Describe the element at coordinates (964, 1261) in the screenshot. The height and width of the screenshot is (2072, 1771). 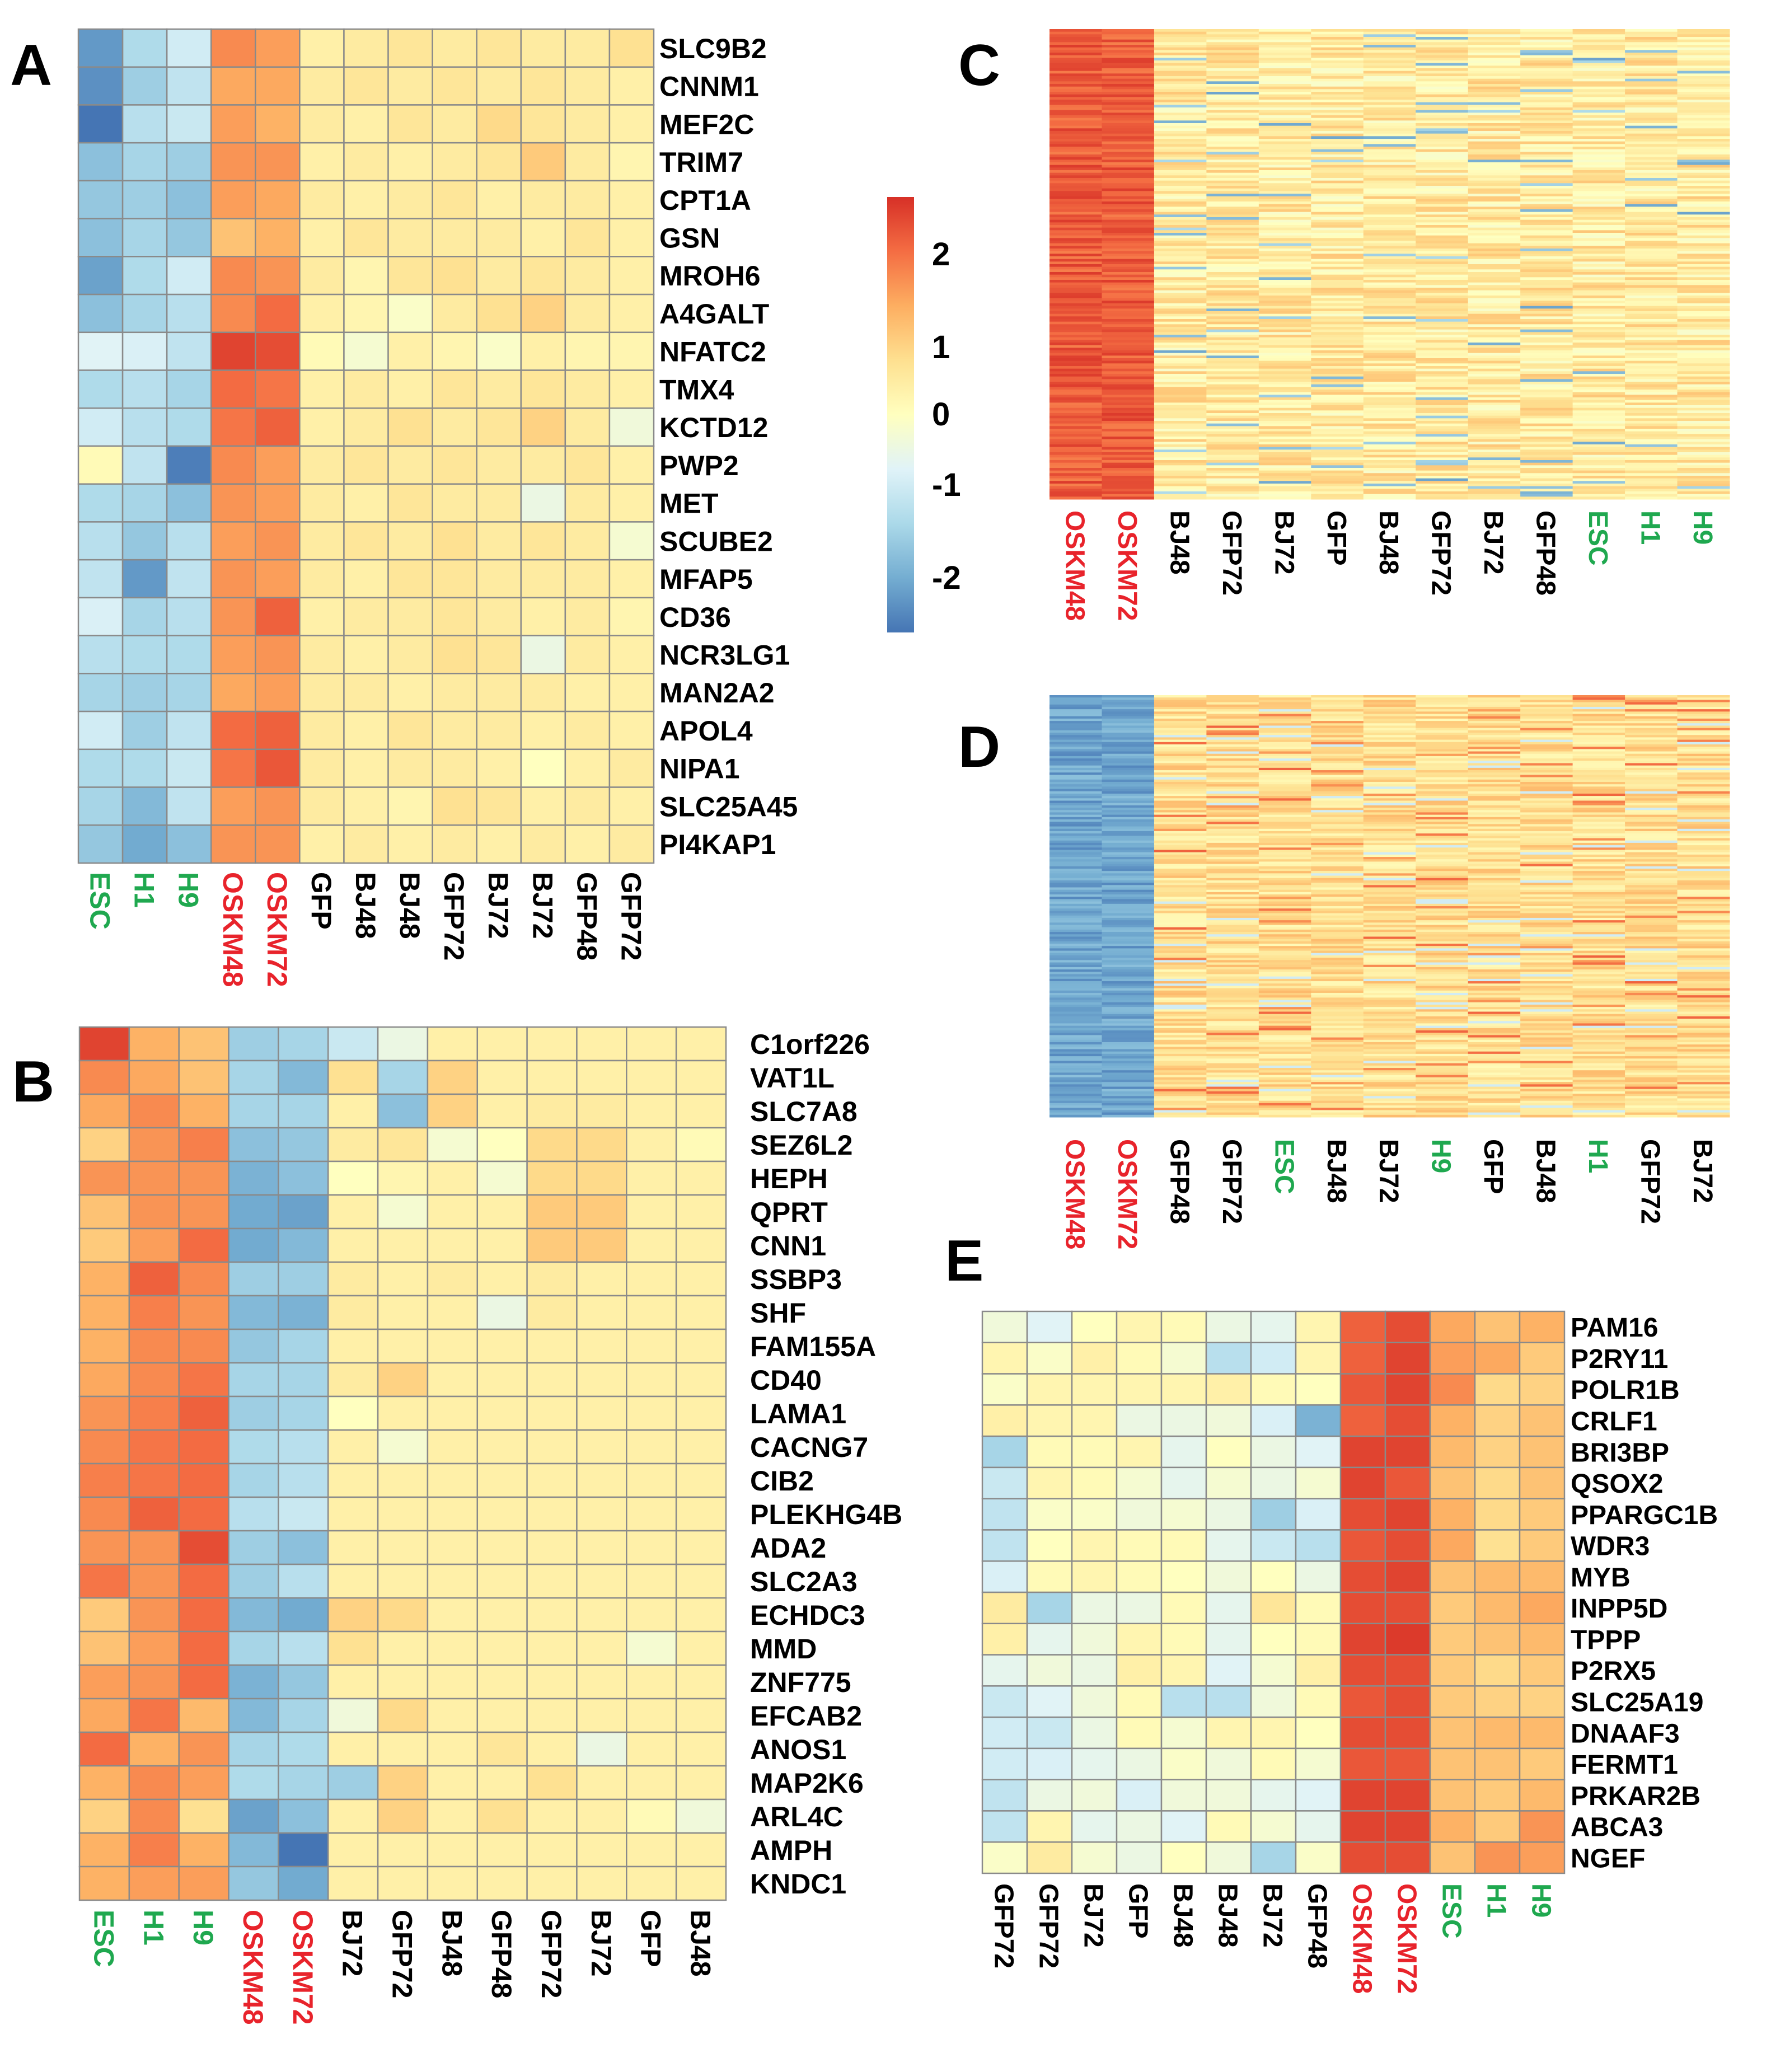
I see `panel-label-e: E` at that location.